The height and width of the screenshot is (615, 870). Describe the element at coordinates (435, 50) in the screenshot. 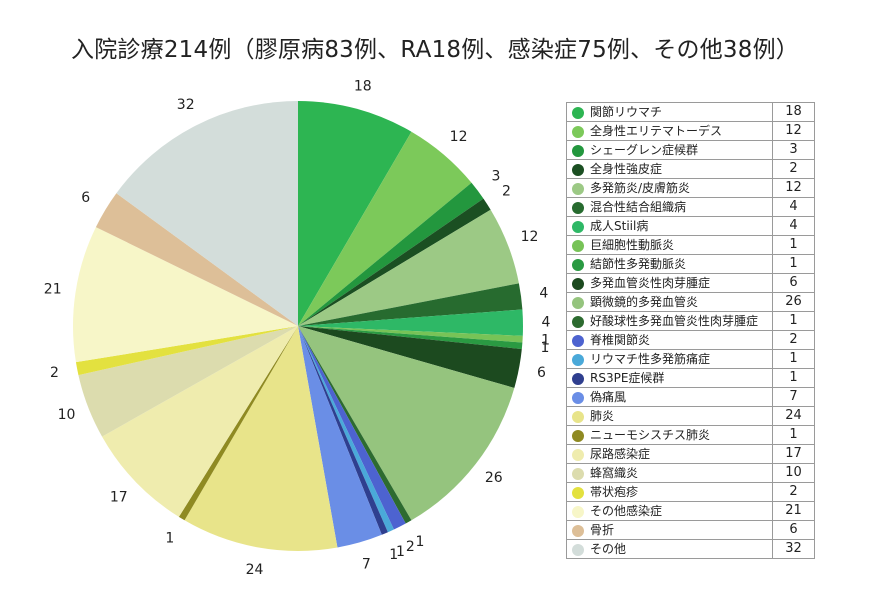

I see `chart-title: 入院診療214例（膠原病83例、RA18例、感染症75例、その他38例）` at that location.